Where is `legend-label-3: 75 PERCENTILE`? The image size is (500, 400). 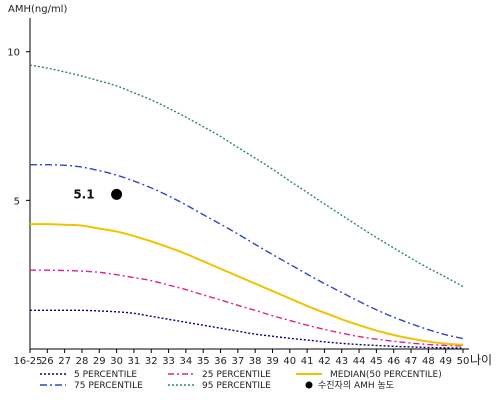 legend-label-3: 75 PERCENTILE is located at coordinates (108, 386).